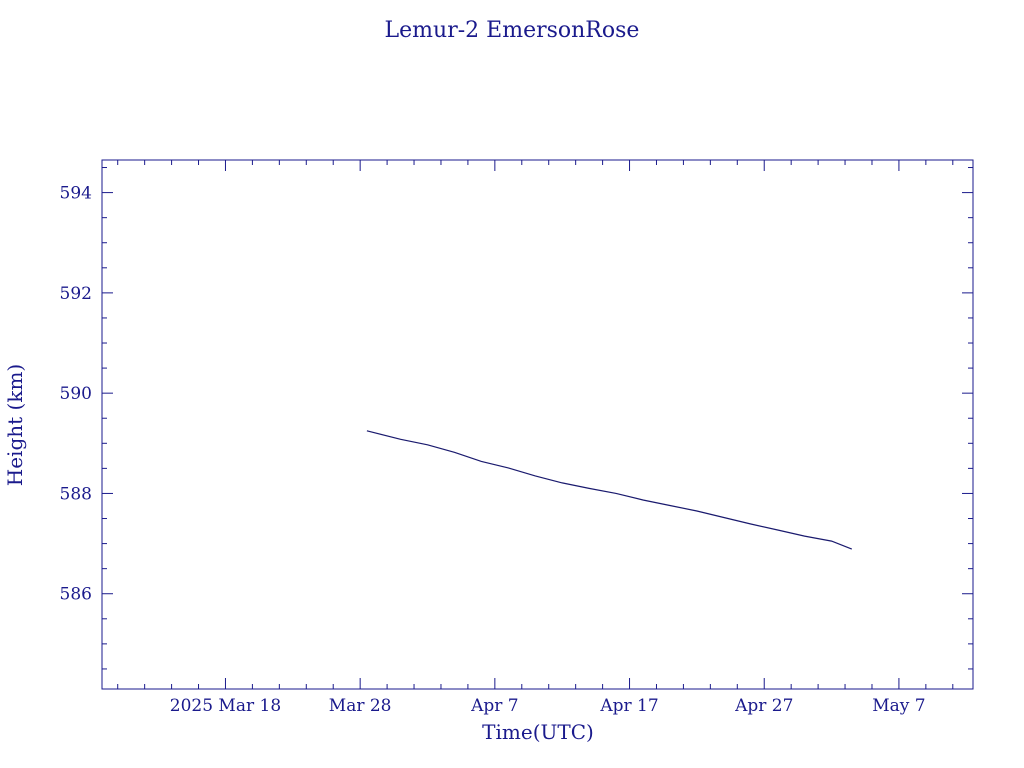 The image size is (1024, 768). What do you see at coordinates (15, 425) in the screenshot?
I see `y-axis-label: Height (km)` at bounding box center [15, 425].